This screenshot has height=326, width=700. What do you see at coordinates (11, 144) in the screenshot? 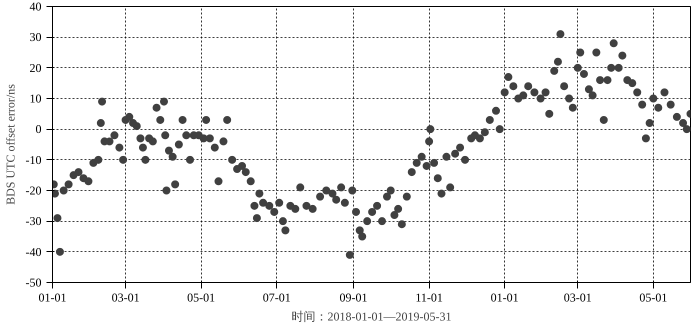
I see `y-axis-title: BDS UTC offset error/ns` at bounding box center [11, 144].